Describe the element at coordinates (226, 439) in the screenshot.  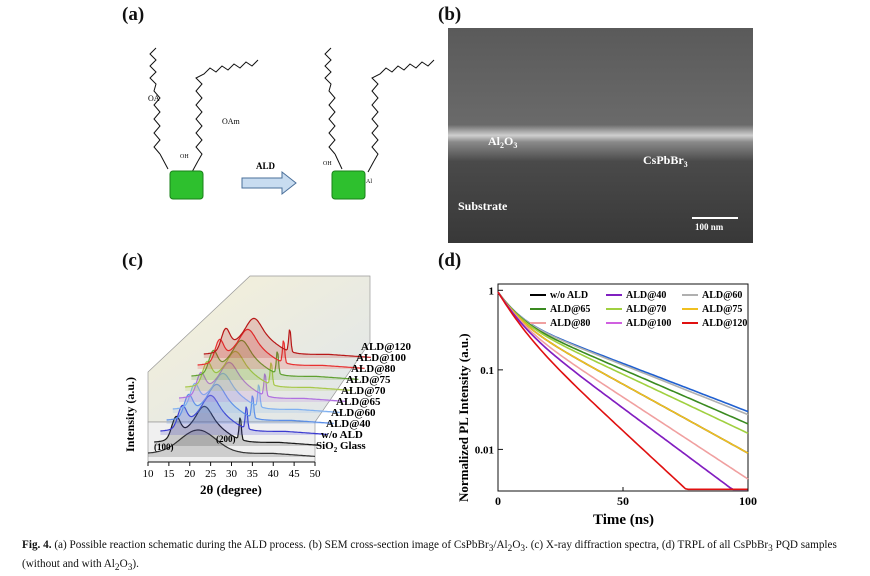
I see `peak-200-label: (200)` at that location.